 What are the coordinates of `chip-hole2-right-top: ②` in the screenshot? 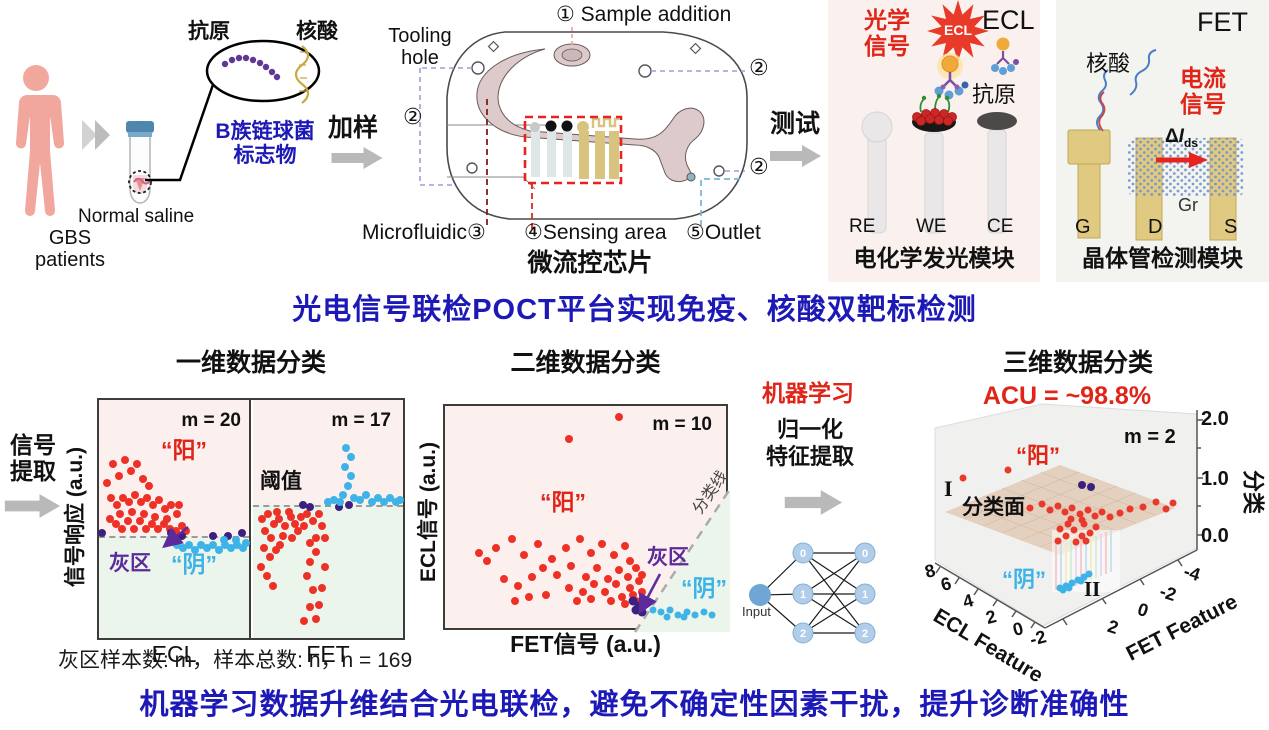 It's located at (759, 67).